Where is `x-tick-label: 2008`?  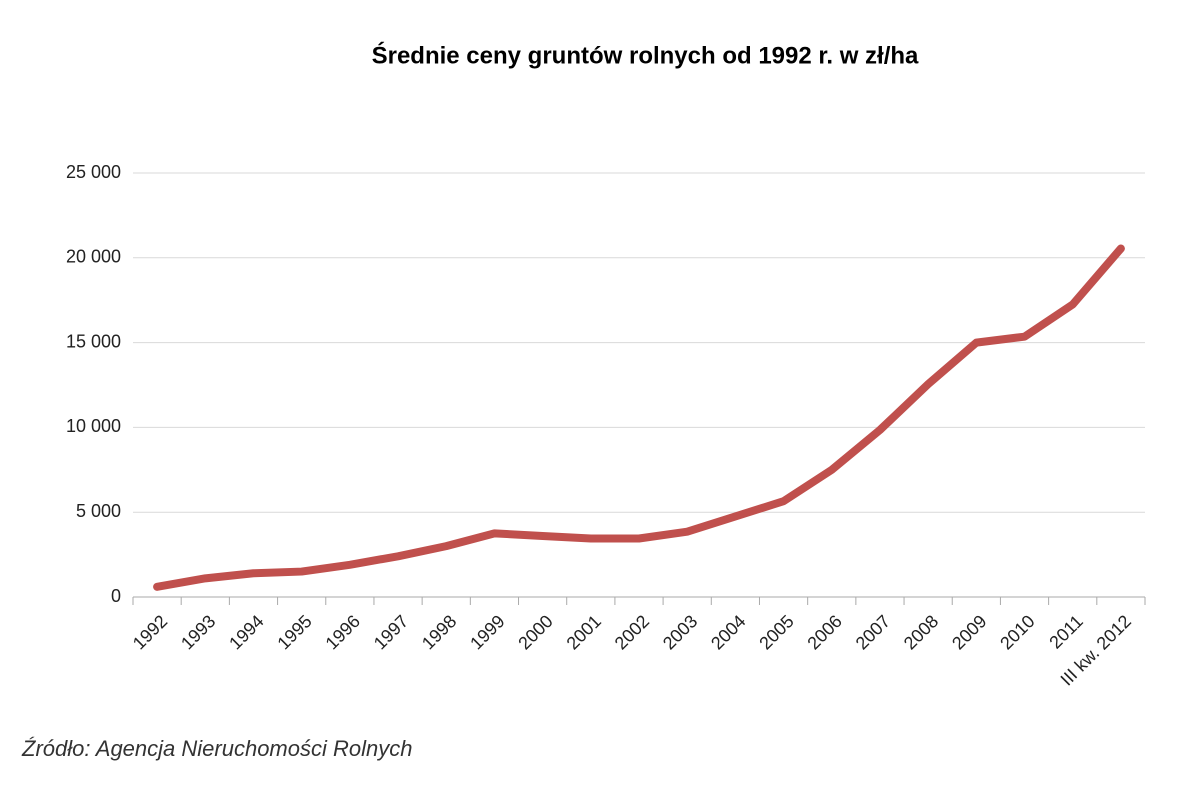
x-tick-label: 2008 is located at coordinates (921, 632).